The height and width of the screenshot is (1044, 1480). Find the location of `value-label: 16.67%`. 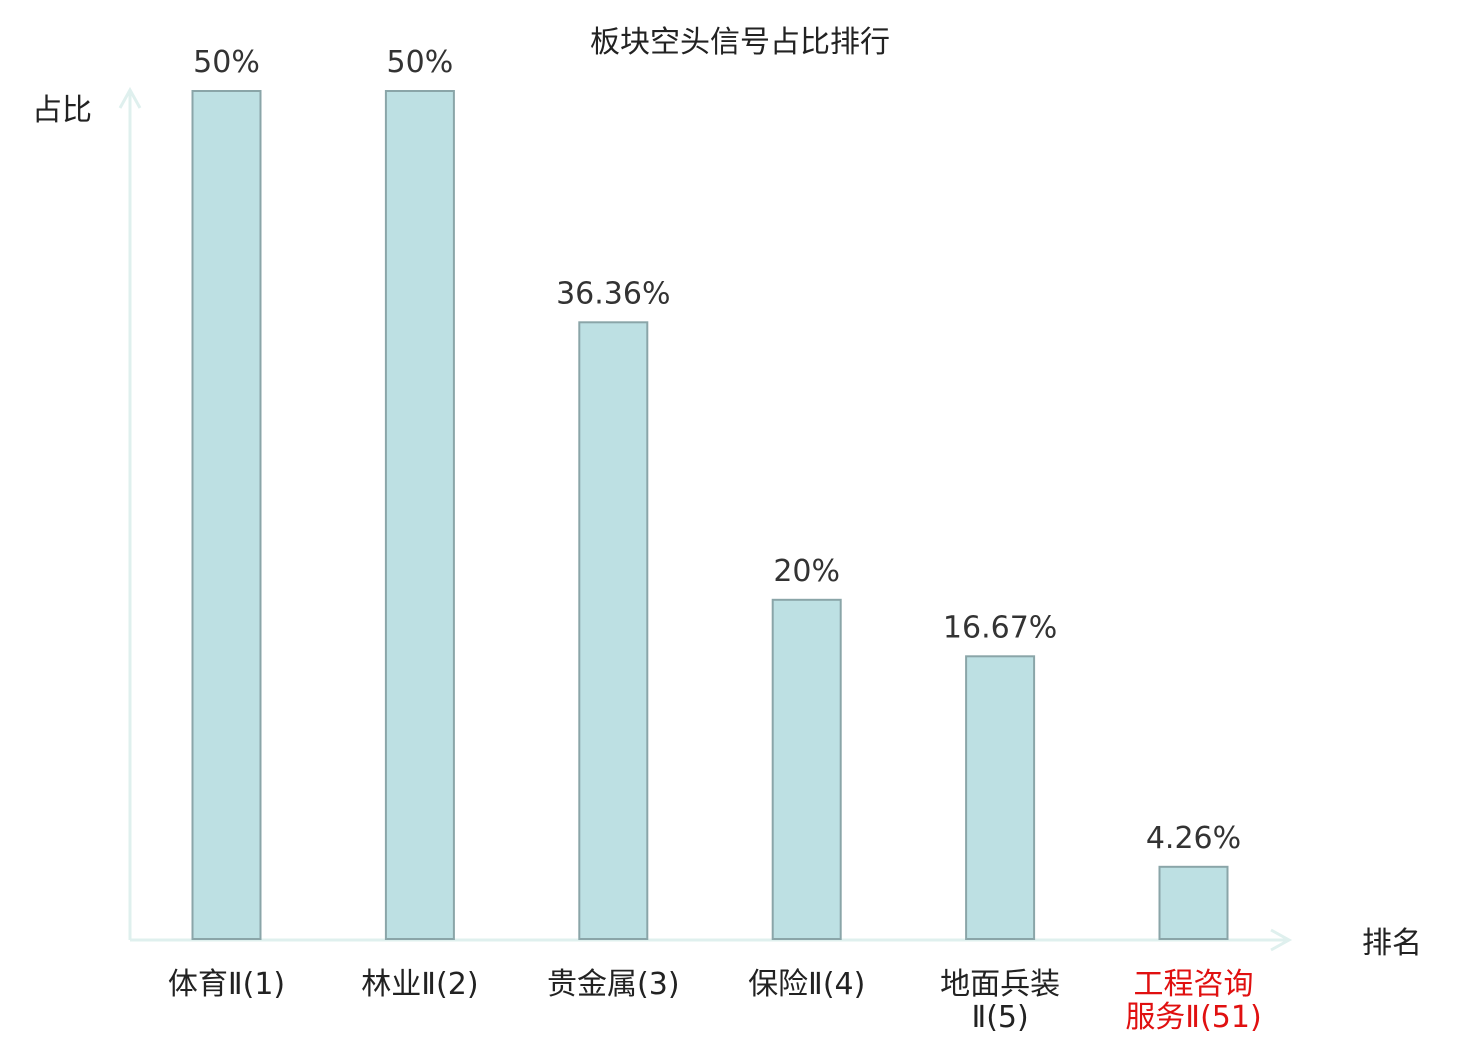

value-label: 16.67% is located at coordinates (1000, 627).